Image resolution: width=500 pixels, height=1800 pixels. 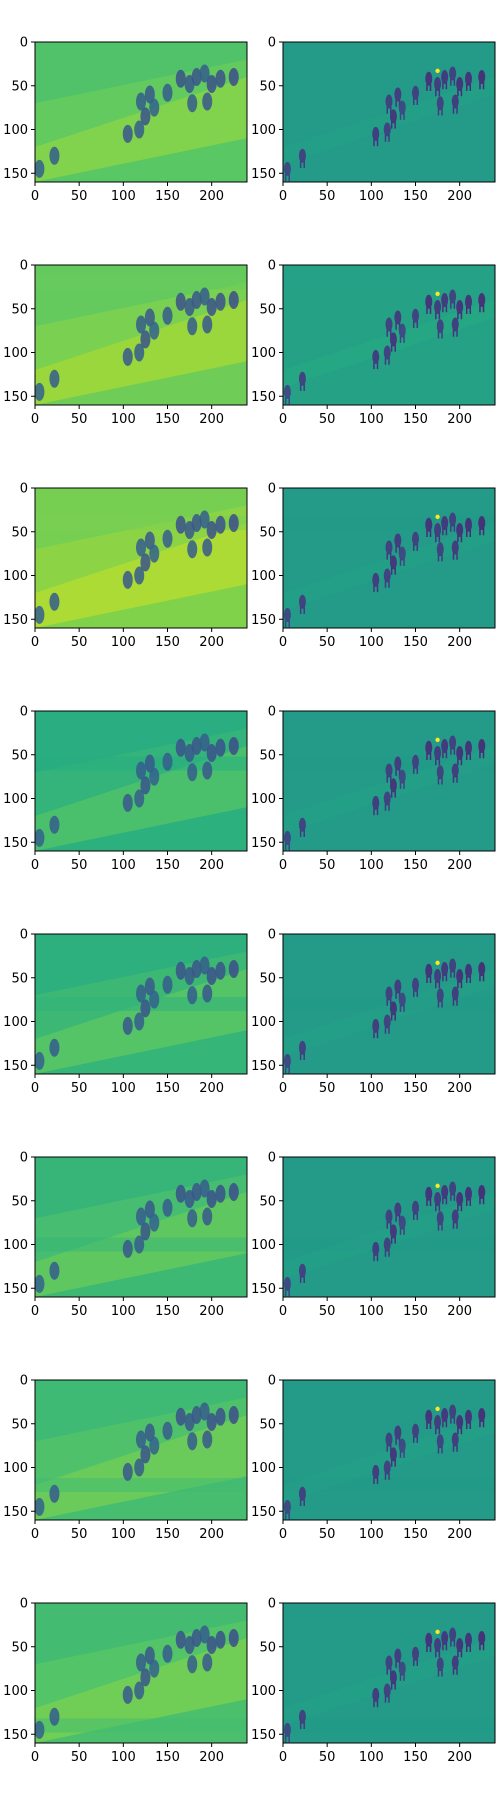 I want to click on row-1-right-image, so click(x=389, y=112).